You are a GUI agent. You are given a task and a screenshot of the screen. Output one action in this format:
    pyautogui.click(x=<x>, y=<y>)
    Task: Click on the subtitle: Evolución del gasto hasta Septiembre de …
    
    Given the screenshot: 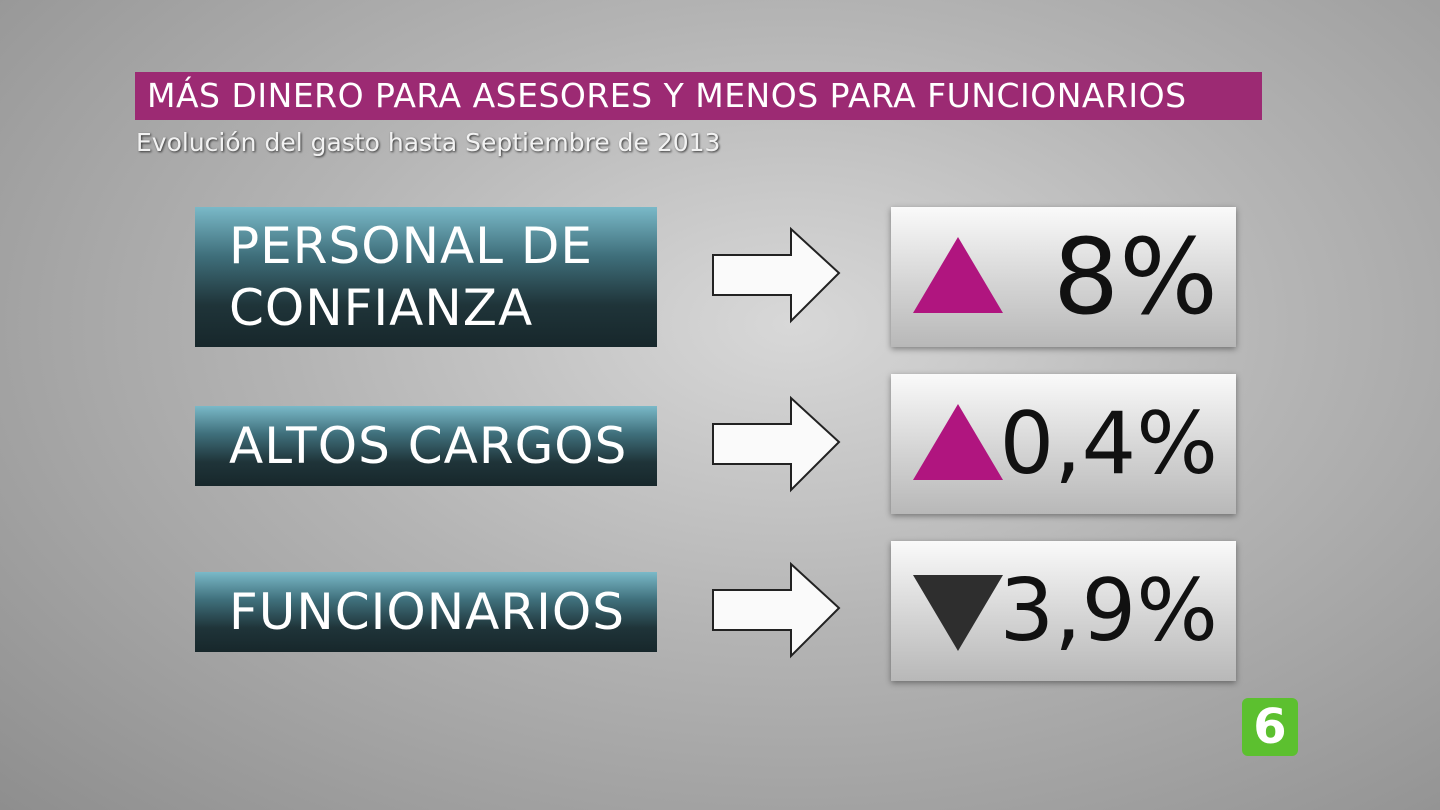 What is the action you would take?
    pyautogui.click(x=428, y=142)
    